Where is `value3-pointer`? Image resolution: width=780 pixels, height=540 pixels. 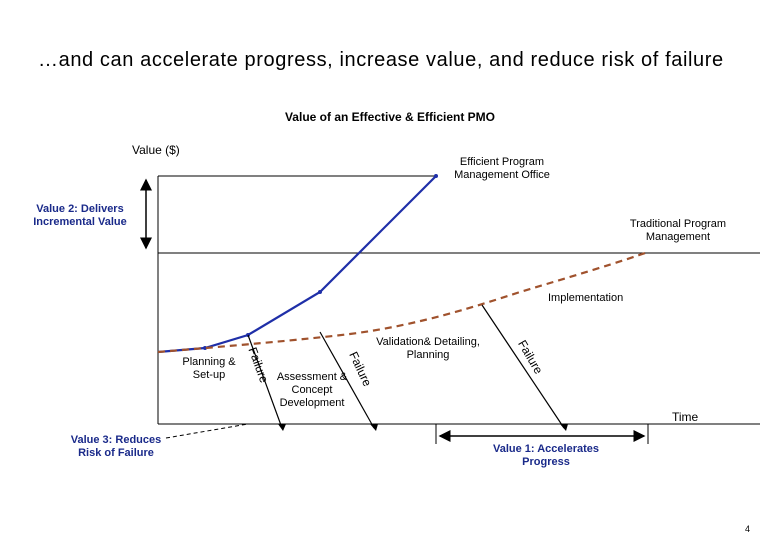
value3-pointer is located at coordinates (207, 431).